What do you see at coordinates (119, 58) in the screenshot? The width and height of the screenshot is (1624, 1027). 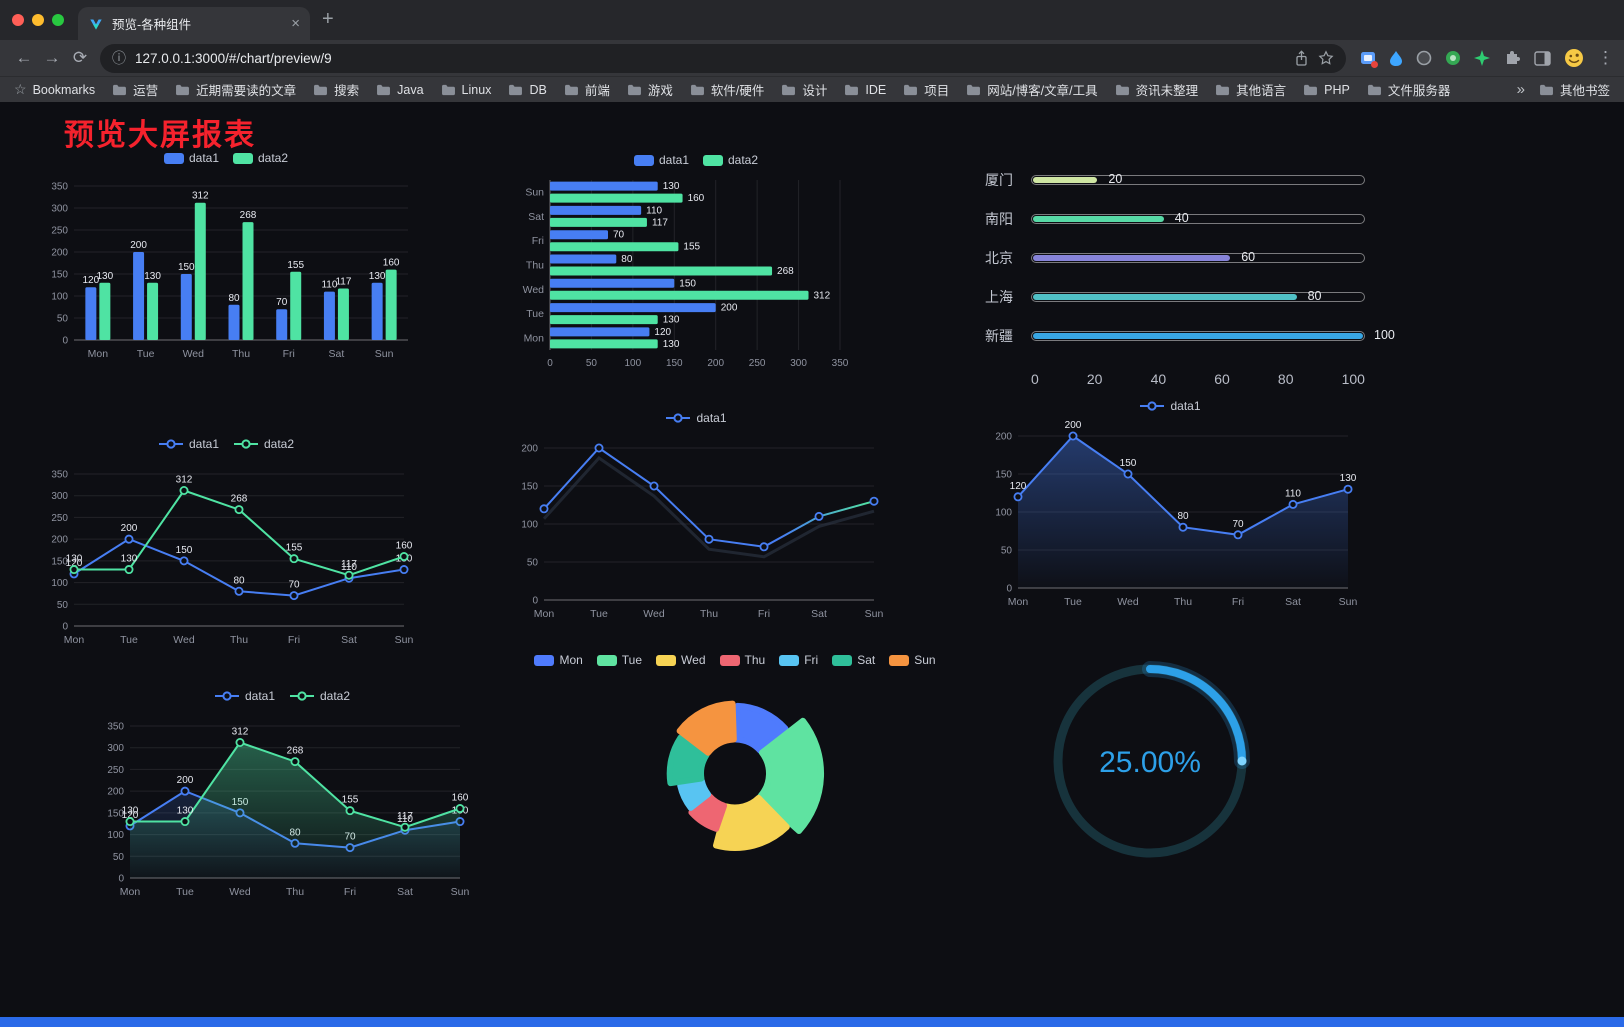 I see `site-info-icon: ⓘ` at bounding box center [119, 58].